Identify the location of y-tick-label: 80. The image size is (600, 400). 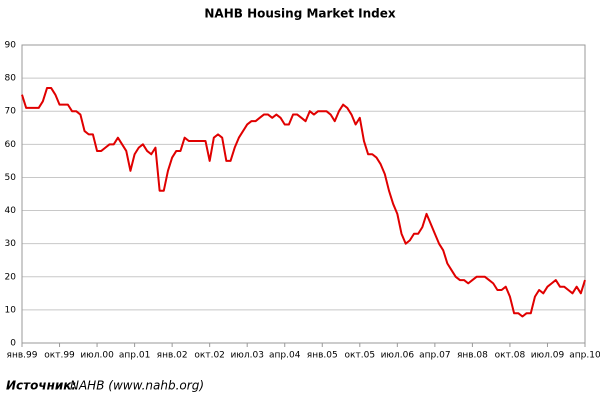
(11, 79).